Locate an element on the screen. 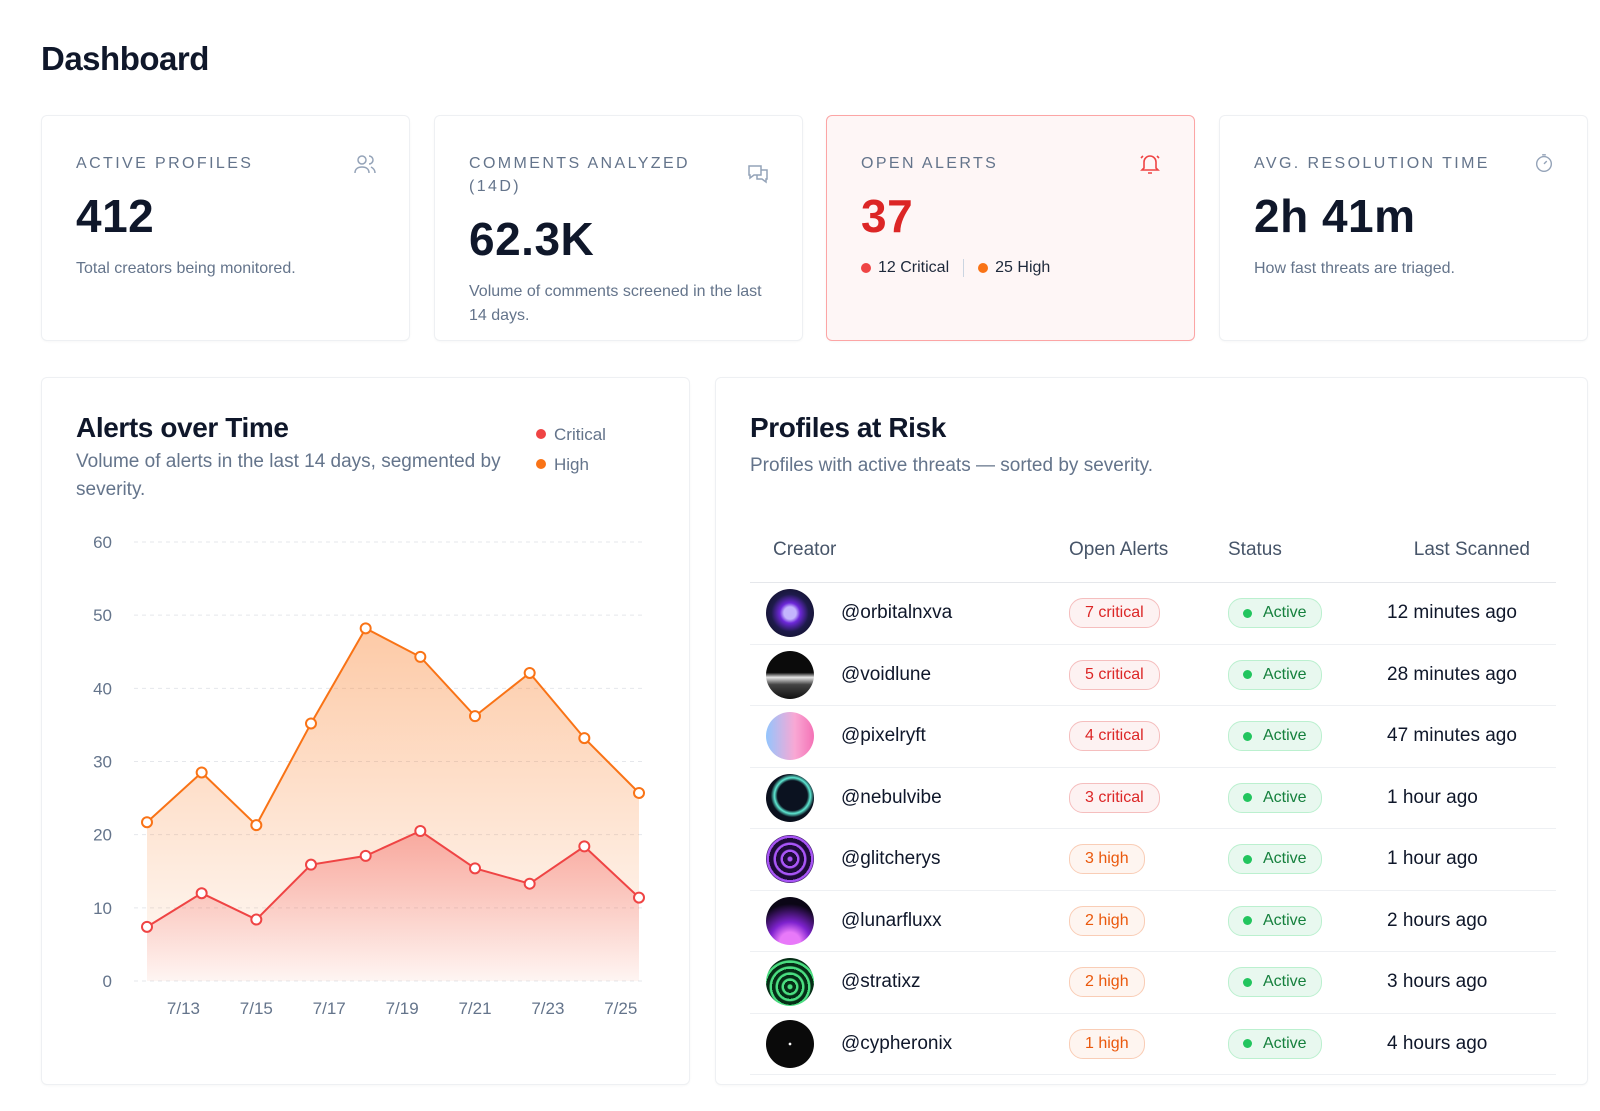 The image size is (1600, 1111). y-tick-label: 0 is located at coordinates (107, 981).